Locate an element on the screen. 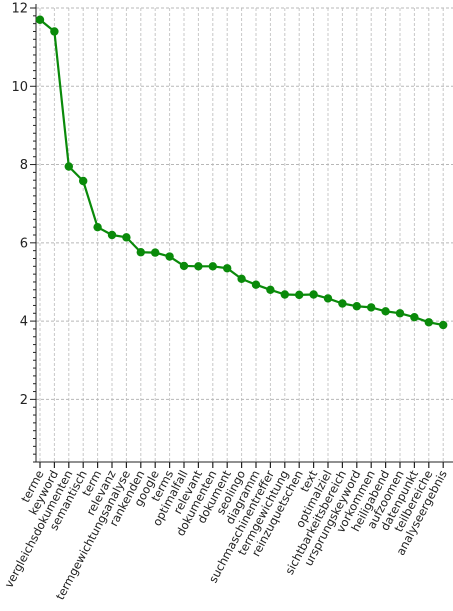 This screenshot has height=611, width=453. y-tick-label: 4 is located at coordinates (24, 322).